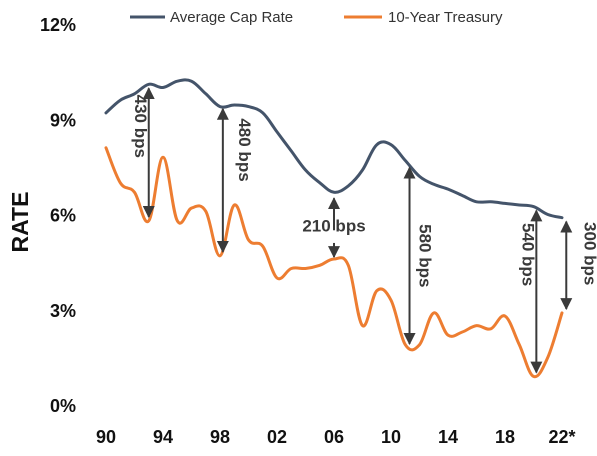  I want to click on spread-label: 480 bps, so click(244, 149).